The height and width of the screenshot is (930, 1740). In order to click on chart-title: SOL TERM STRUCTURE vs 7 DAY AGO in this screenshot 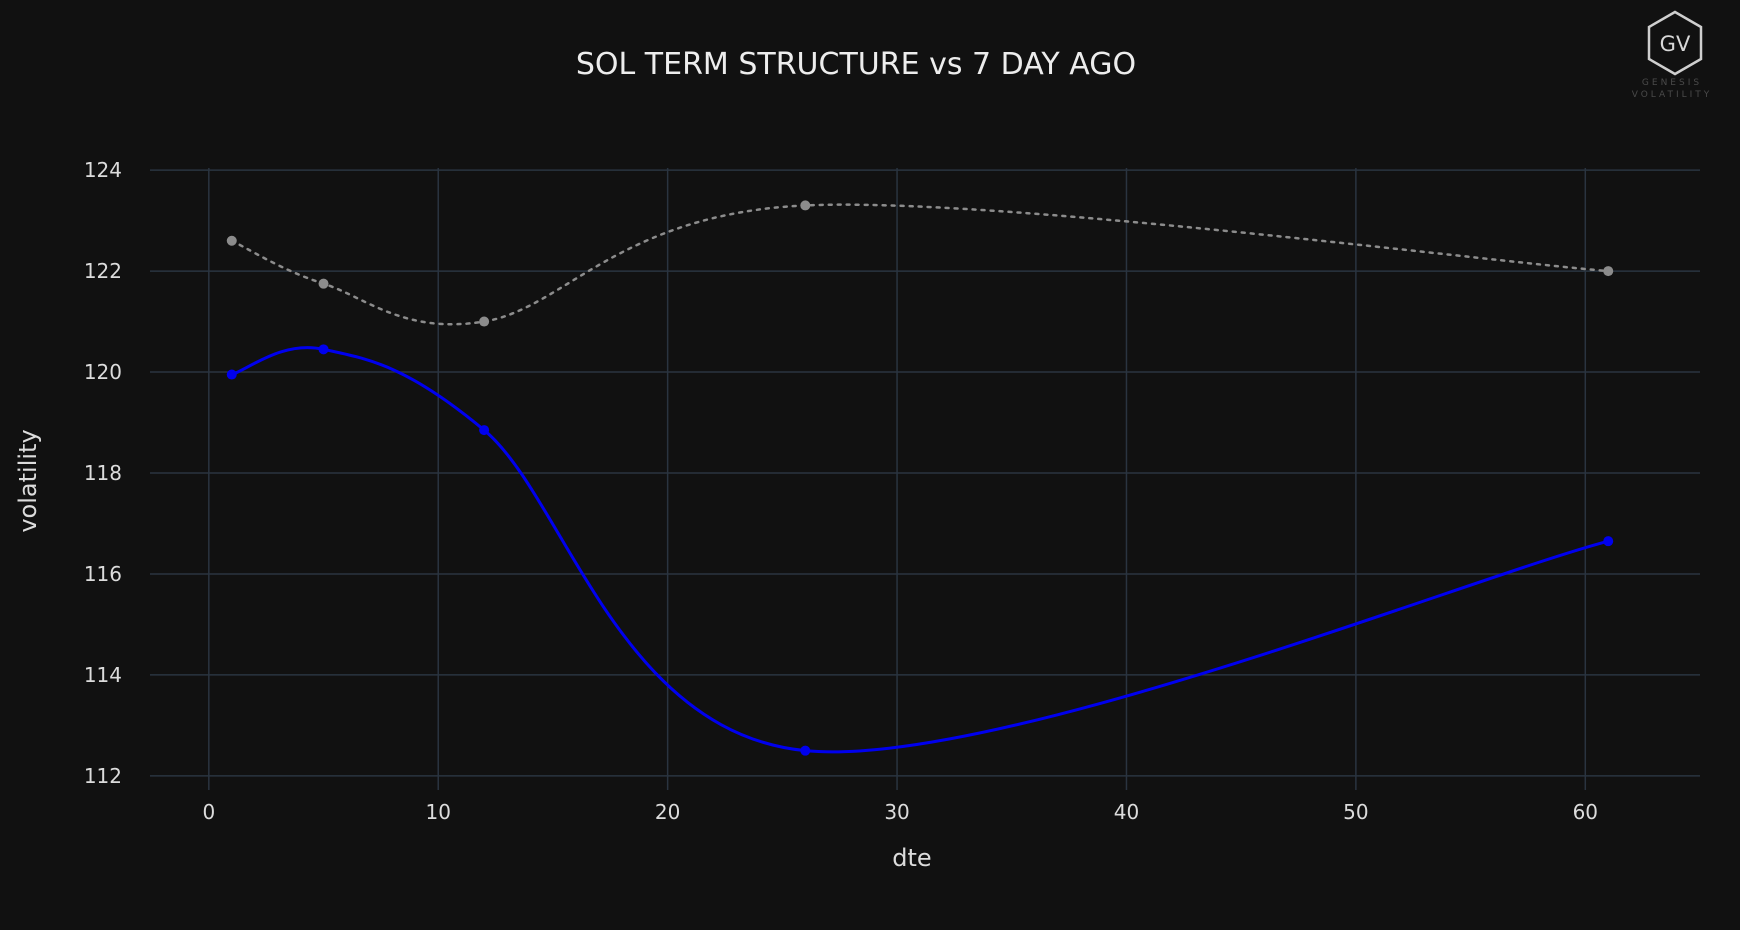, I will do `click(856, 64)`.